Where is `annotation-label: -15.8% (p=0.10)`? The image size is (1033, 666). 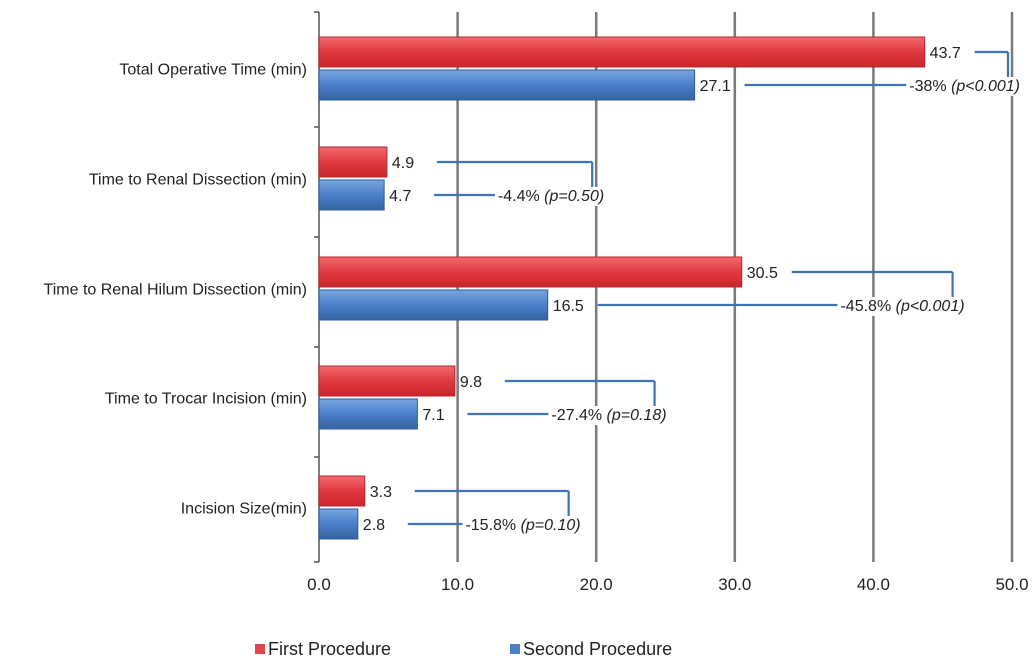 annotation-label: -15.8% (p=0.10) is located at coordinates (522, 525).